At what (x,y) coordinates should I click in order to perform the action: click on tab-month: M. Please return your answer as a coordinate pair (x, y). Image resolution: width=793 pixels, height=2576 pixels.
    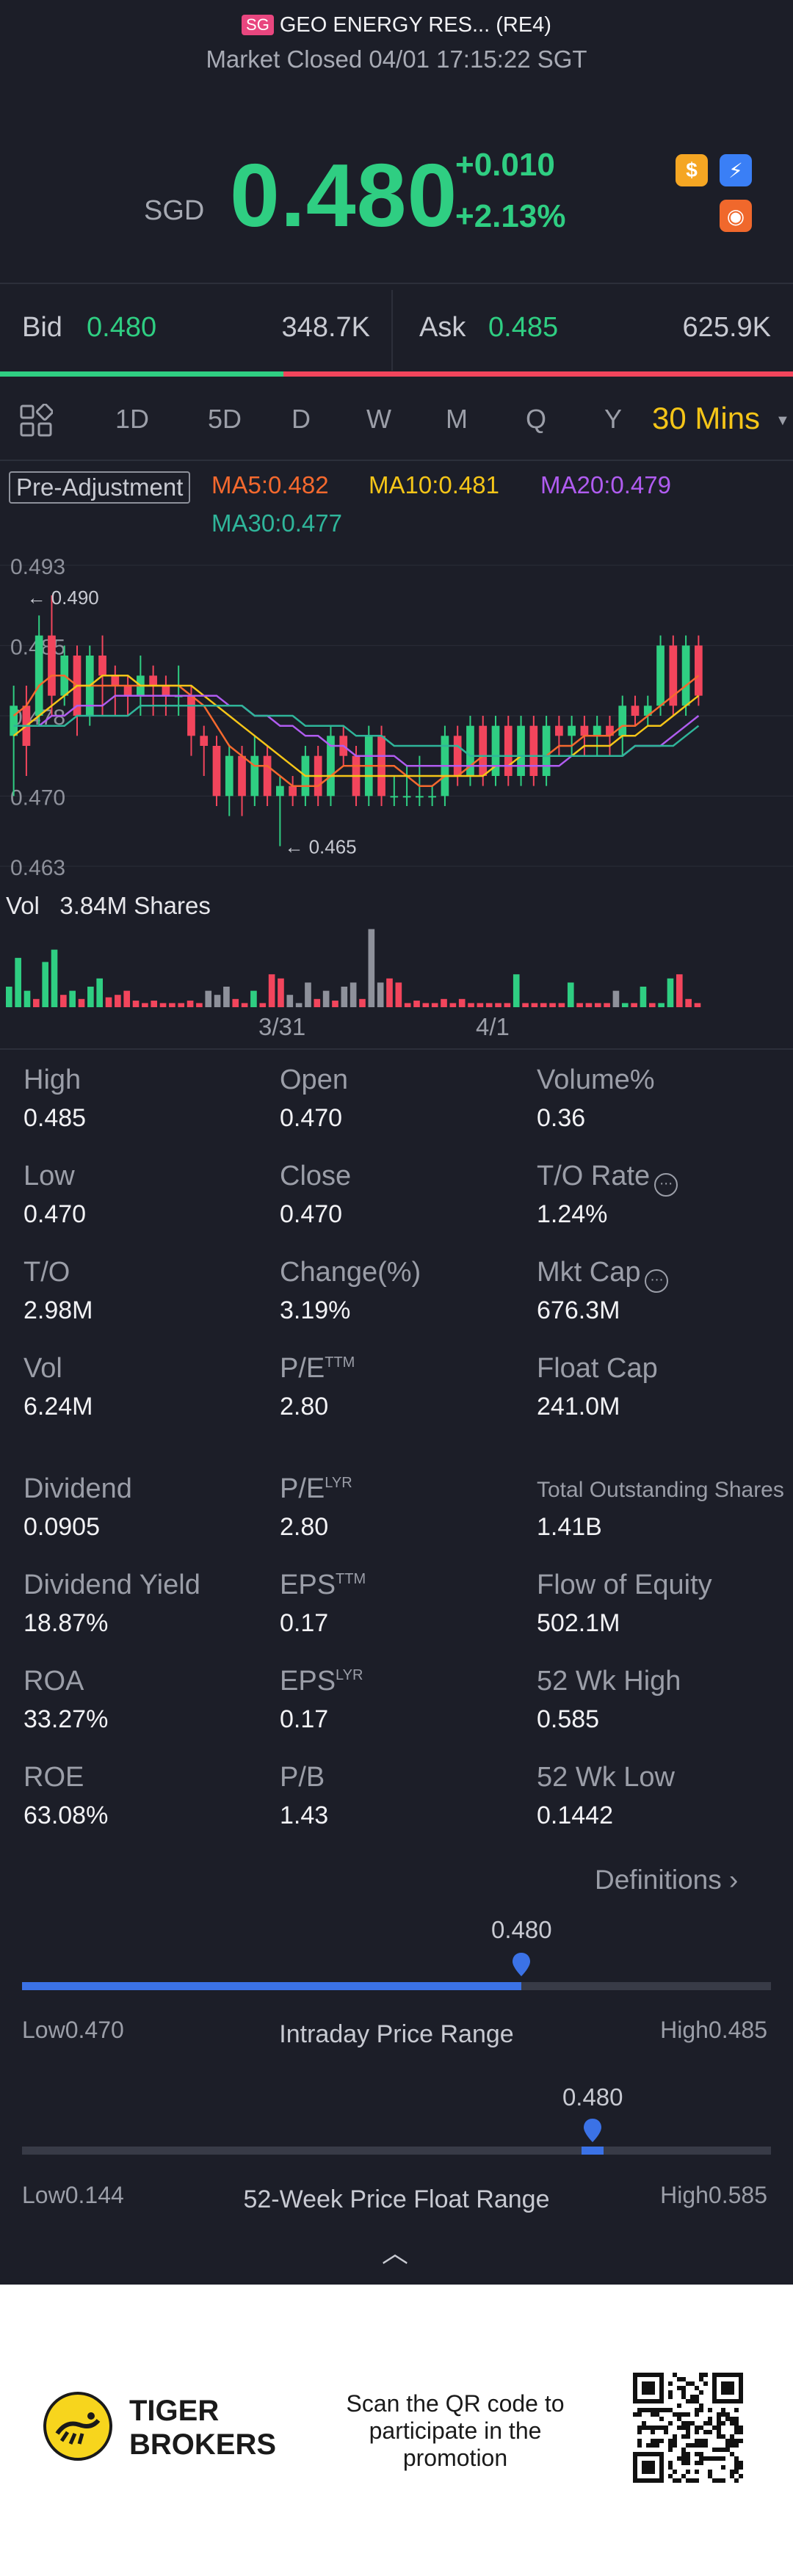
    Looking at the image, I should click on (457, 419).